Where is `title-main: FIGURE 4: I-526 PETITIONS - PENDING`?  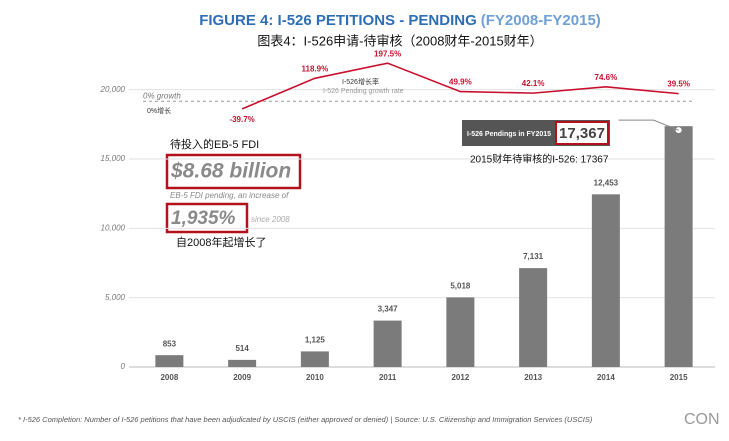 title-main: FIGURE 4: I-526 PETITIONS - PENDING is located at coordinates (338, 20).